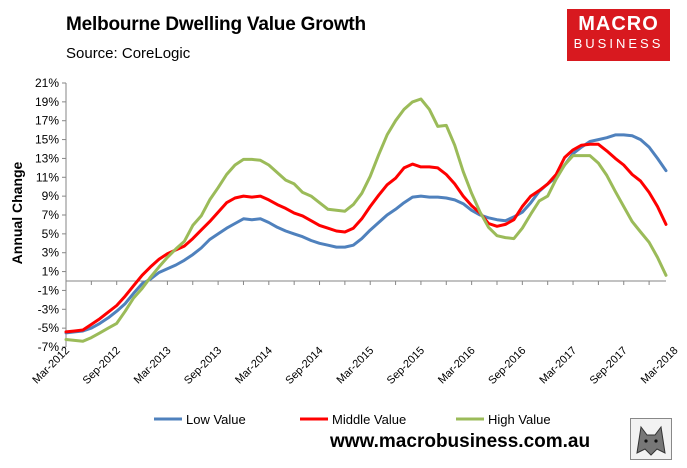  I want to click on x-tick-label: Sep-2013, so click(203, 366).